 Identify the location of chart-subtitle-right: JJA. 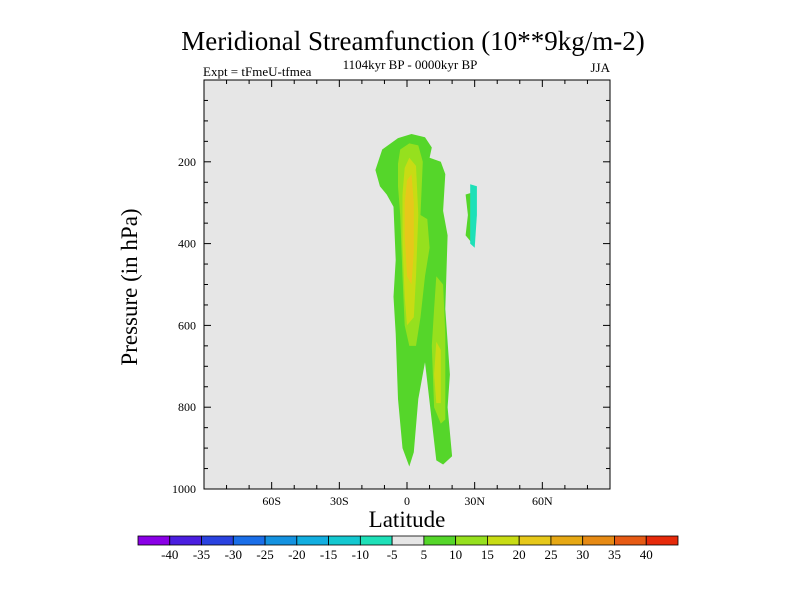
(600, 67).